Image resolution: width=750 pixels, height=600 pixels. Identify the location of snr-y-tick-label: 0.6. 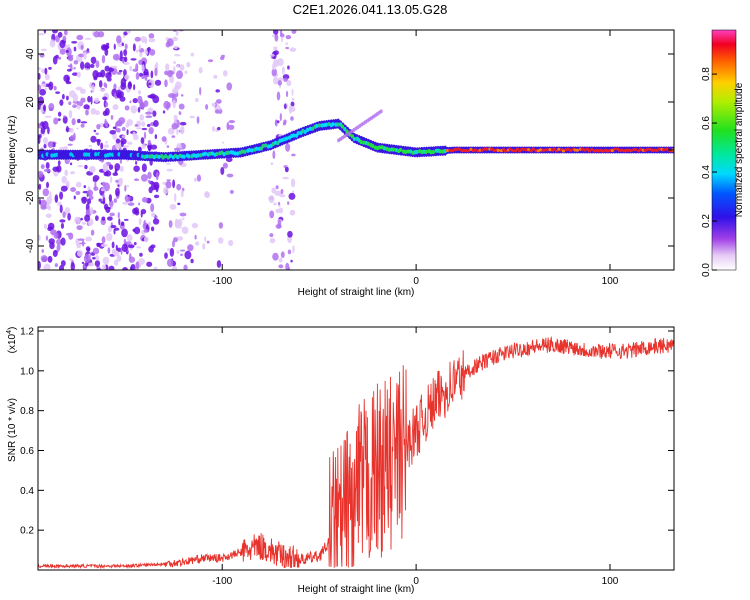
(27, 451).